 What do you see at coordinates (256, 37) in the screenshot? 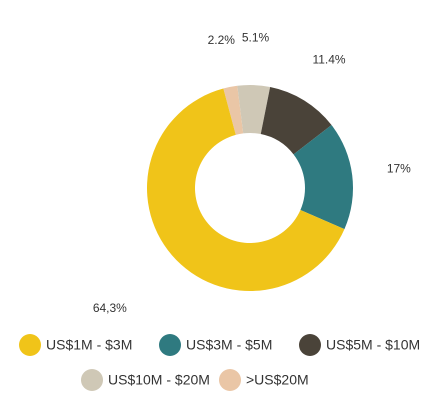
I see `data-label: 5.1%` at bounding box center [256, 37].